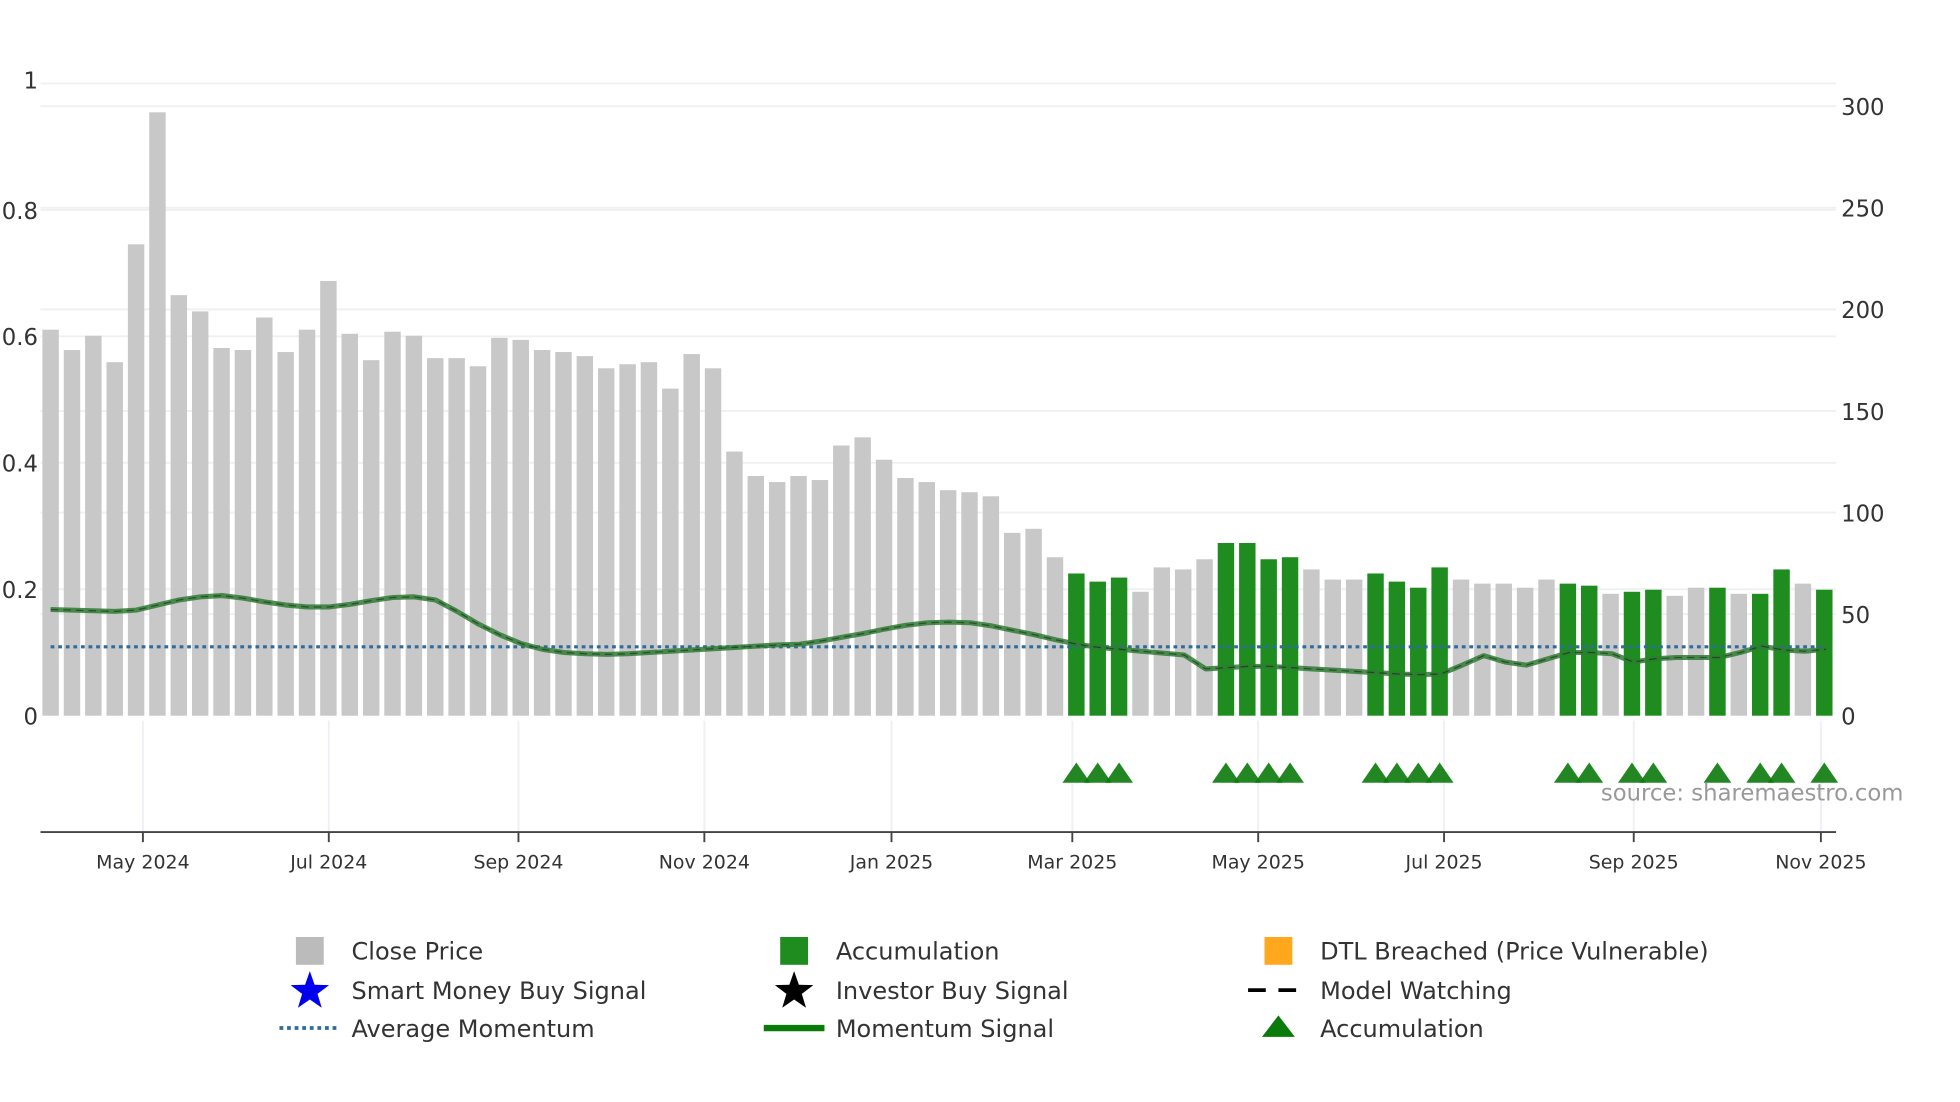  Describe the element at coordinates (1752, 793) in the screenshot. I see `source-label: source: sharemaestro.com` at that location.